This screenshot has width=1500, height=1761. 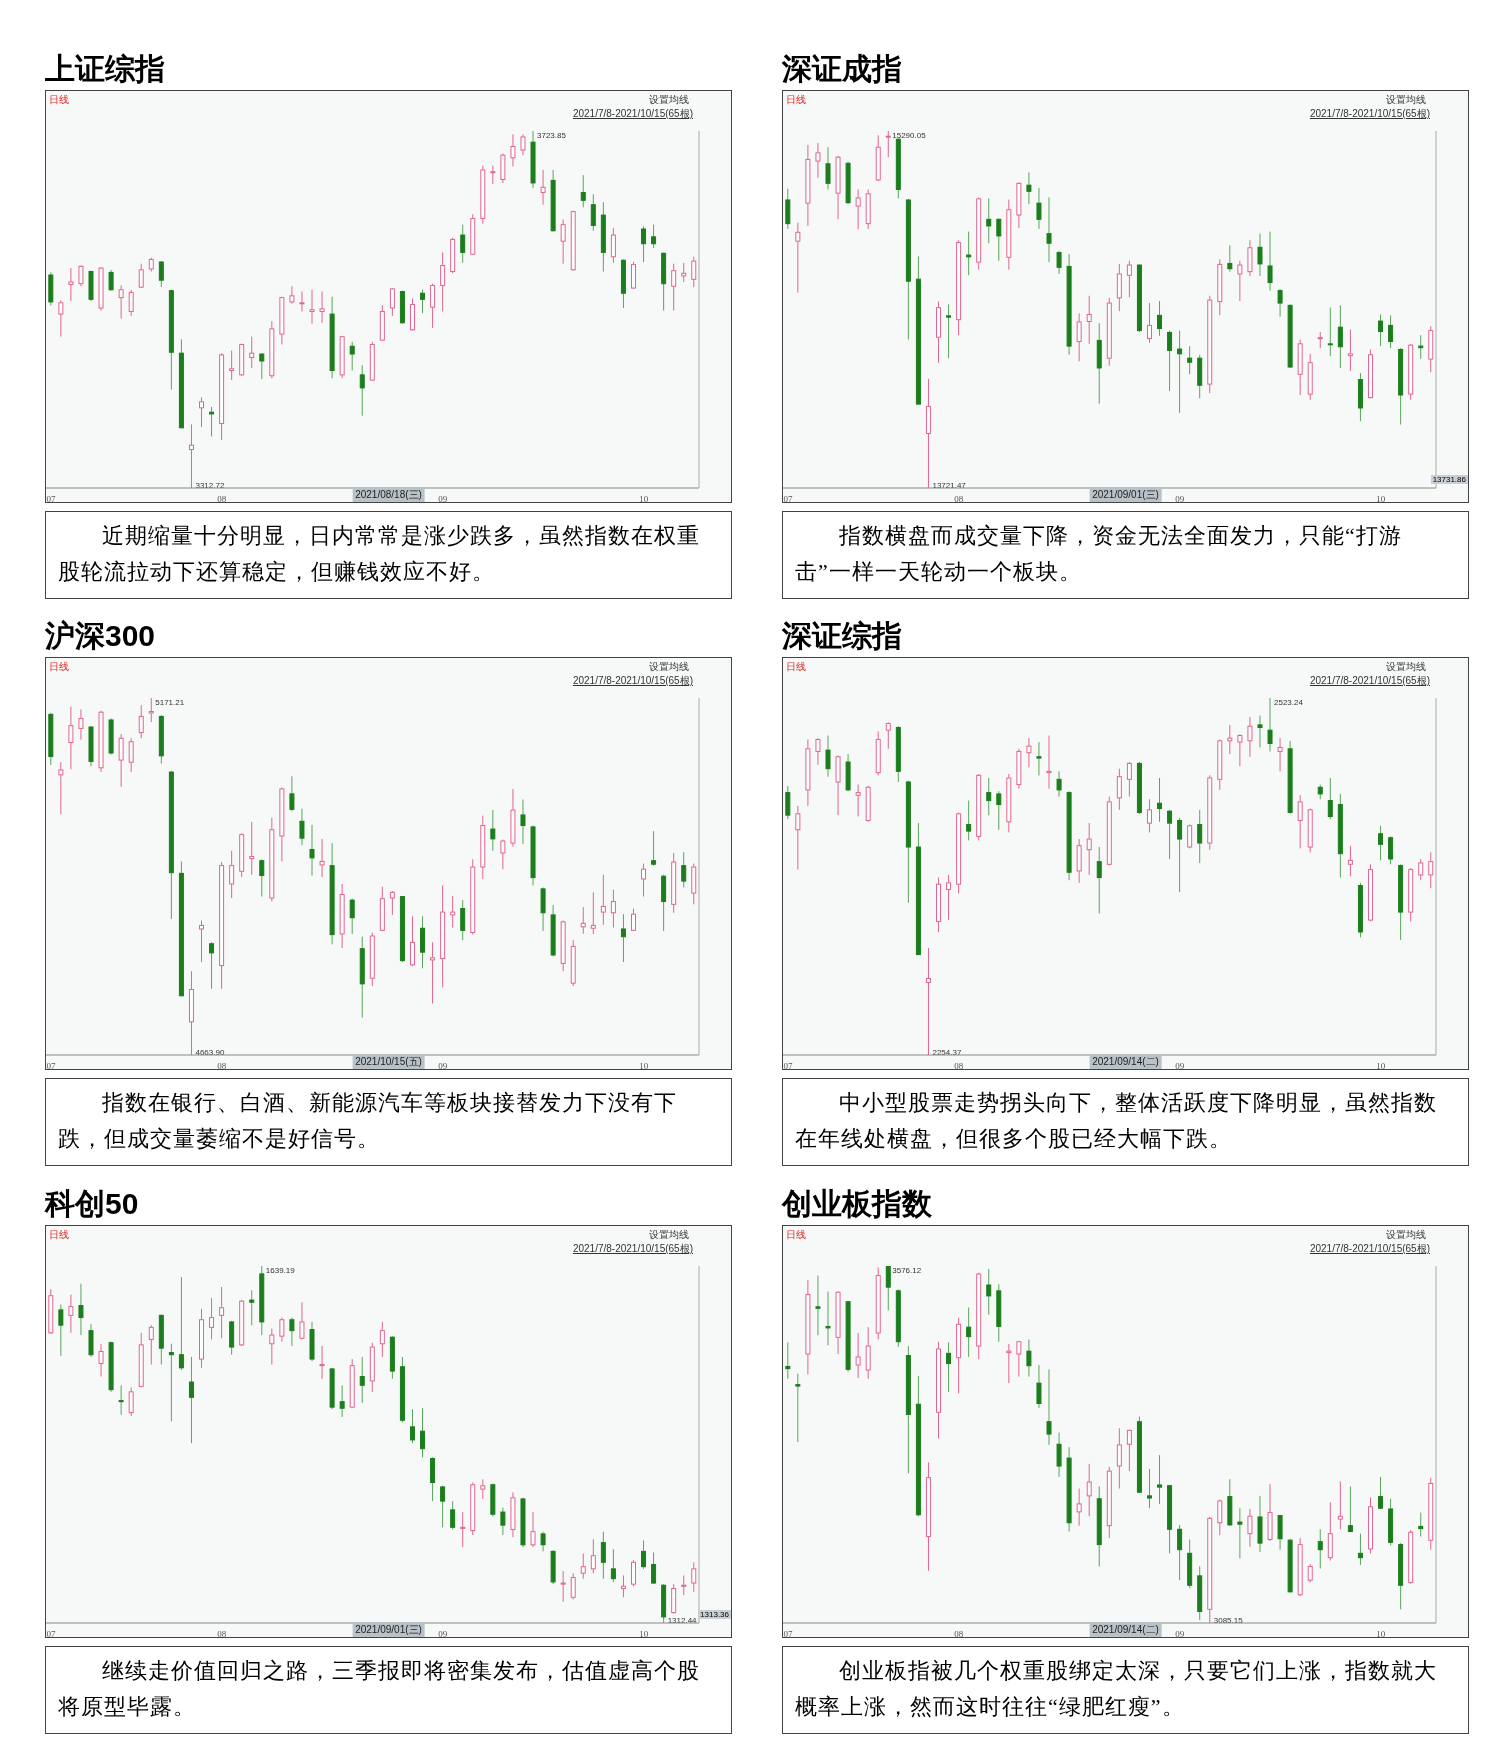 What do you see at coordinates (857, 1204) in the screenshot?
I see `chart-title: 创业板指数` at bounding box center [857, 1204].